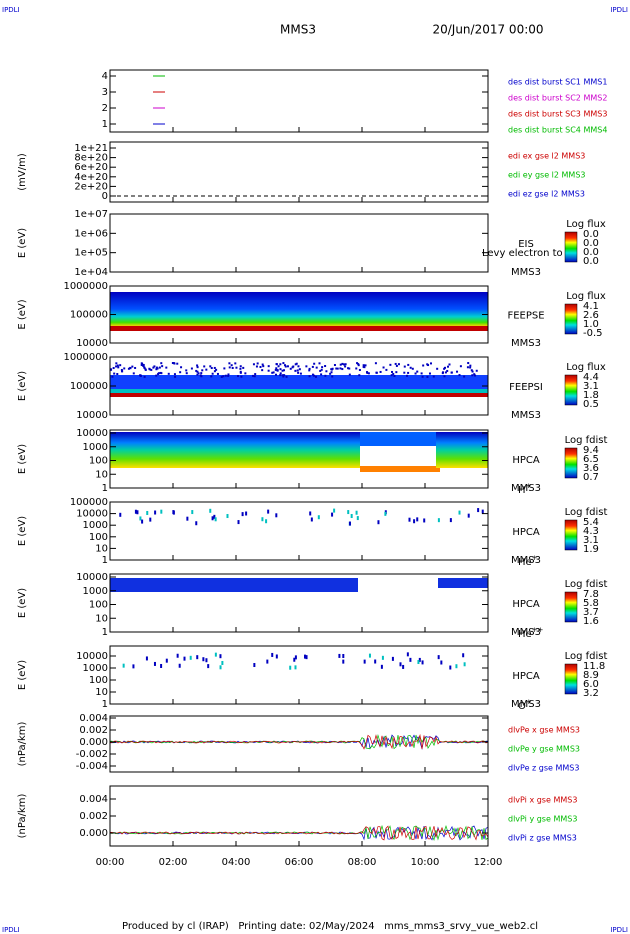 The height and width of the screenshot is (934, 630). What do you see at coordinates (593, 333) in the screenshot?
I see `colorbar-tick-label: -0.5` at bounding box center [593, 333].